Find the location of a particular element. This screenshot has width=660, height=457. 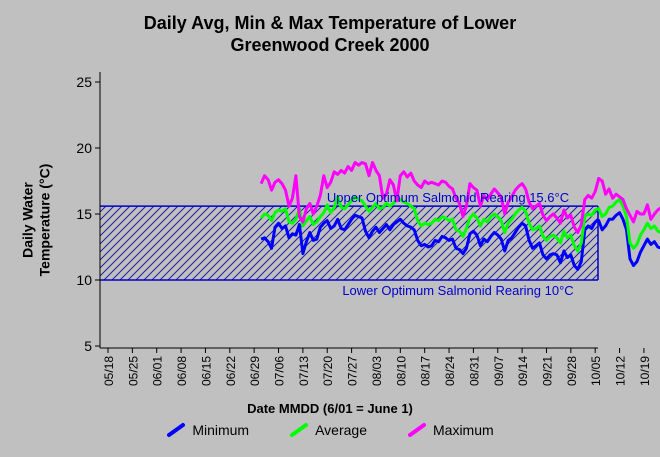

x-tick-label: 08/03 is located at coordinates (377, 371).